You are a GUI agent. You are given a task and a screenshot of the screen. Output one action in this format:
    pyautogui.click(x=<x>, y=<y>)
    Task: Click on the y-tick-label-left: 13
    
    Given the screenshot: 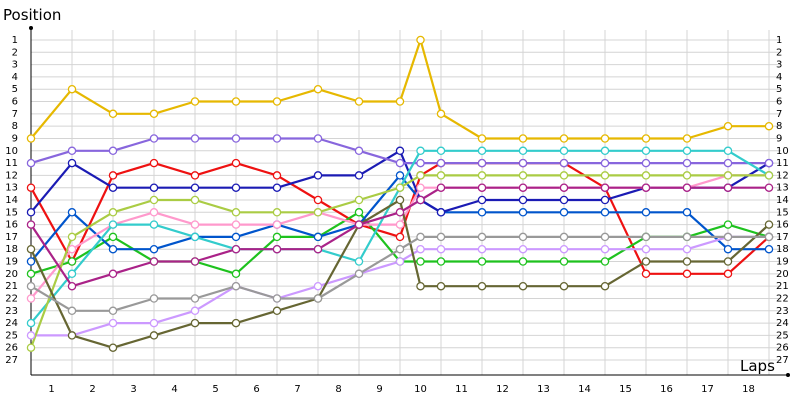 What is the action you would take?
    pyautogui.click(x=11, y=188)
    